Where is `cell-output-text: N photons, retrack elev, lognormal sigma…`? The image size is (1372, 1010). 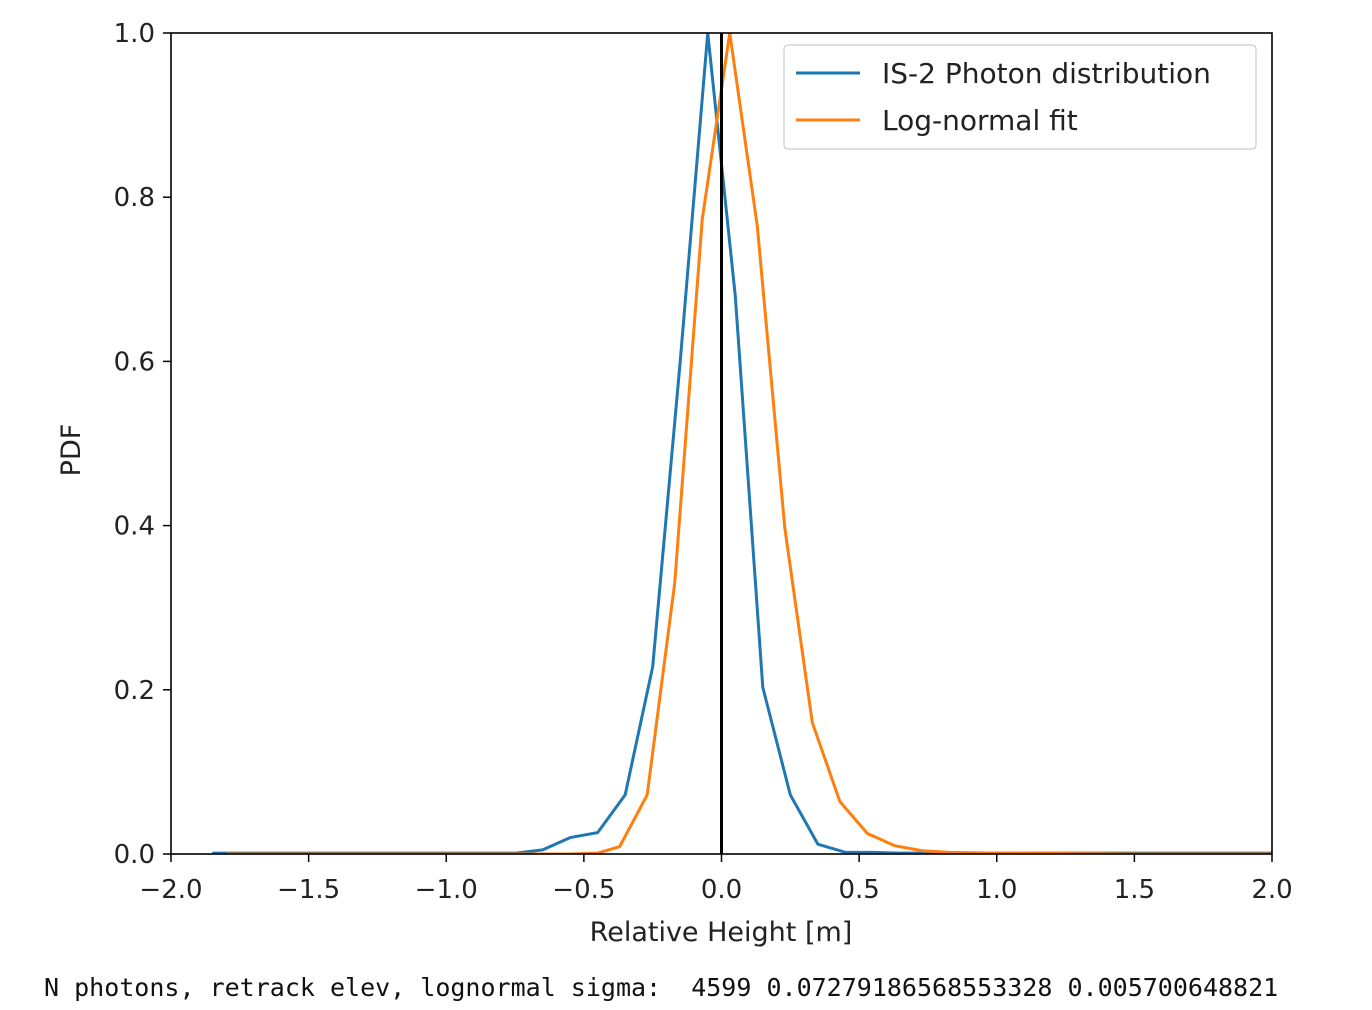 cell-output-text: N photons, retrack elev, lognormal sigma… is located at coordinates (661, 987).